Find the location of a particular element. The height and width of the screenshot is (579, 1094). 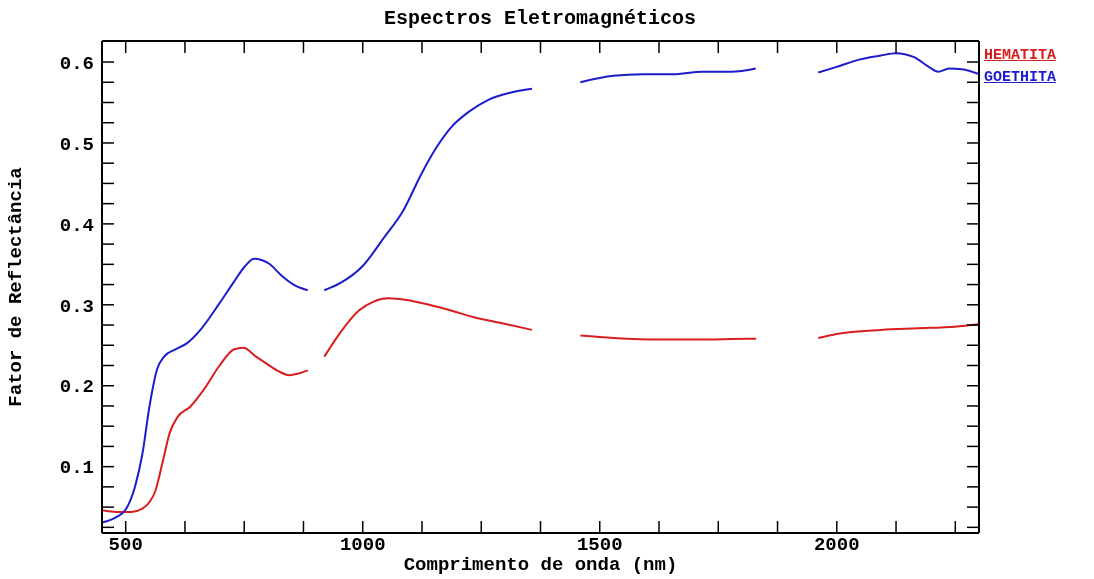

y-tick-label: 0.3 is located at coordinates (76, 306).